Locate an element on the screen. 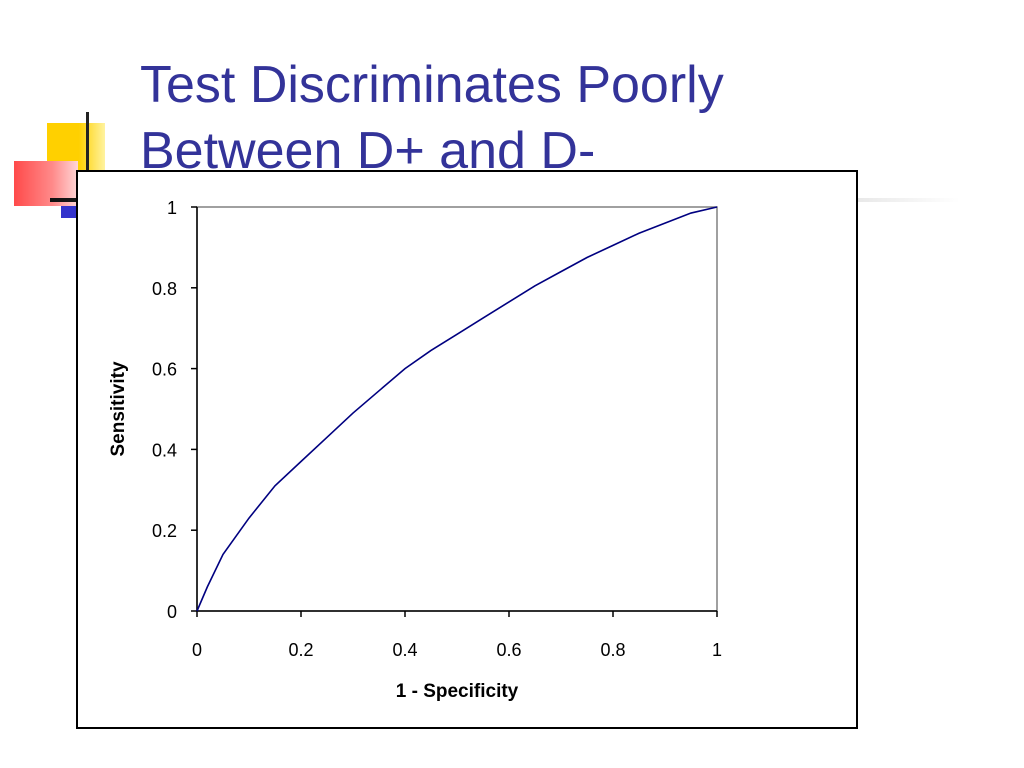  x-tick-label: 0.6 is located at coordinates (508, 650).